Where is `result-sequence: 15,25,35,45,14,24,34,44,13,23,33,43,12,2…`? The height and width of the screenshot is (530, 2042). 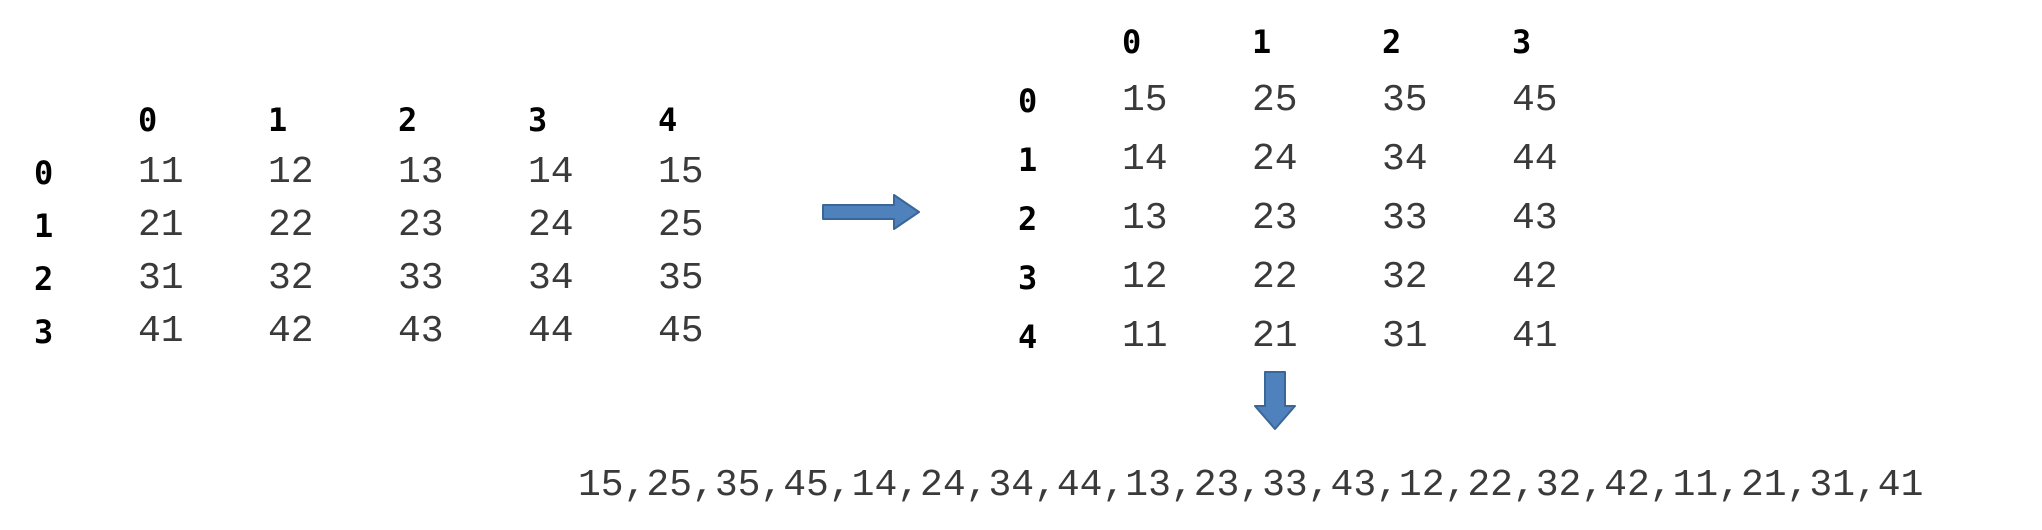 result-sequence: 15,25,35,45,14,24,34,44,13,23,33,43,12,2… is located at coordinates (1251, 485).